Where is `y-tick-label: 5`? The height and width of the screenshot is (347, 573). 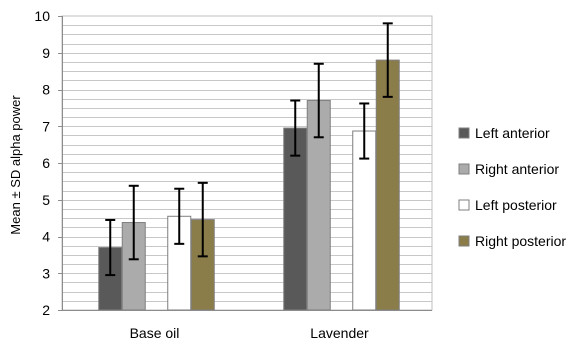
y-tick-label: 5 is located at coordinates (46, 200).